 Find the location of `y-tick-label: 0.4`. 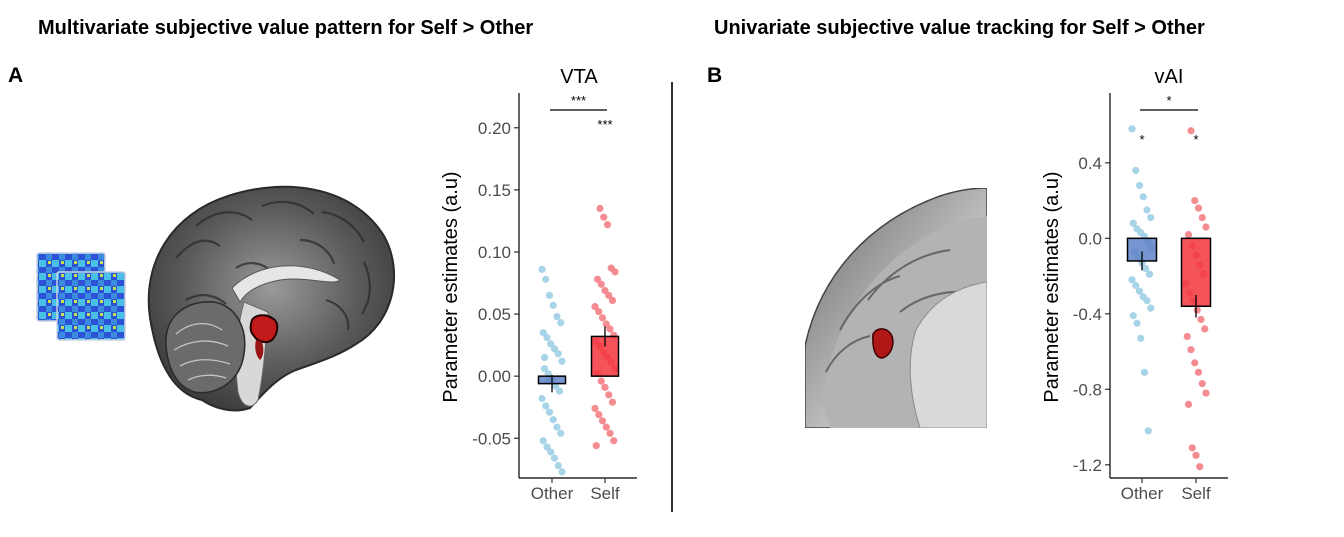

y-tick-label: 0.4 is located at coordinates (1090, 163).